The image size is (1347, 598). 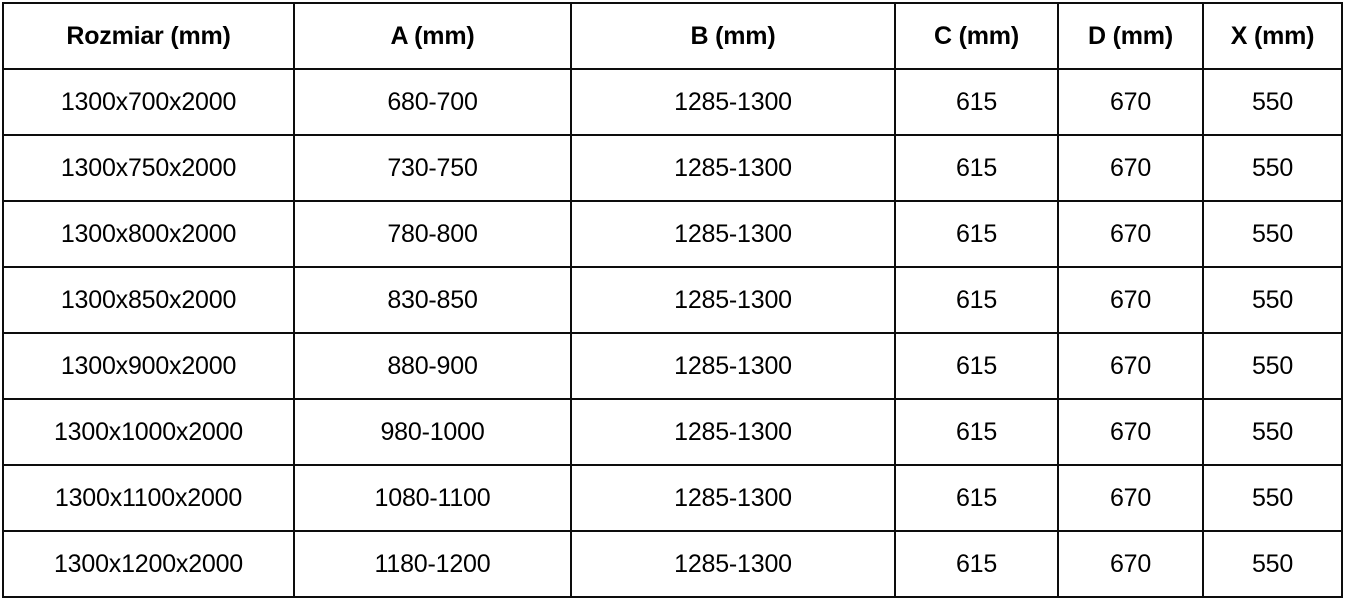 I want to click on cell-size: 1300x850x2000, so click(x=148, y=300).